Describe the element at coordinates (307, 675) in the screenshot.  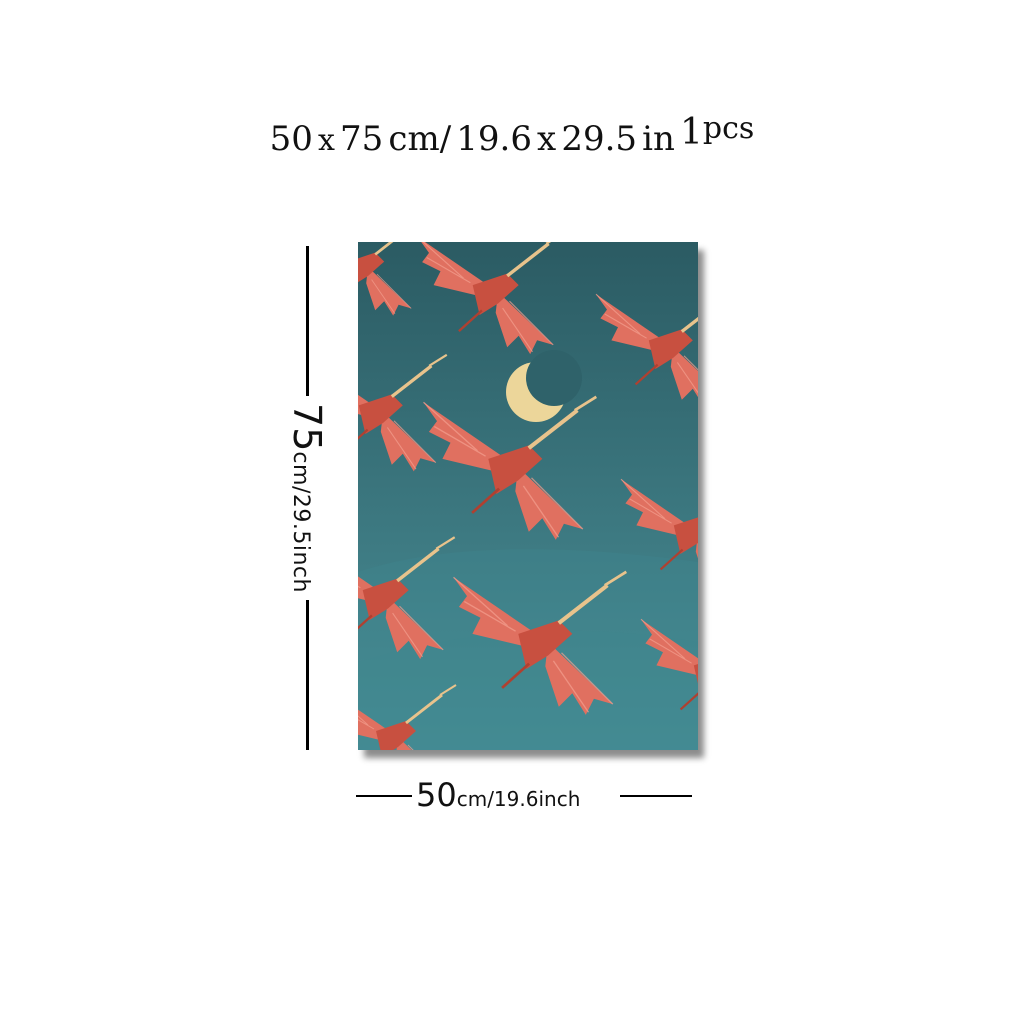
I see `height-dimension-line-bottom` at that location.